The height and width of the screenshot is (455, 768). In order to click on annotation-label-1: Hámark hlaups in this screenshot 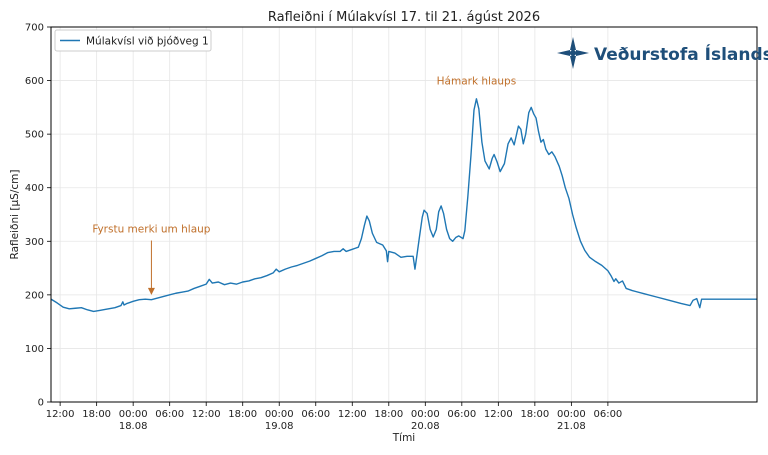, I will do `click(477, 82)`.